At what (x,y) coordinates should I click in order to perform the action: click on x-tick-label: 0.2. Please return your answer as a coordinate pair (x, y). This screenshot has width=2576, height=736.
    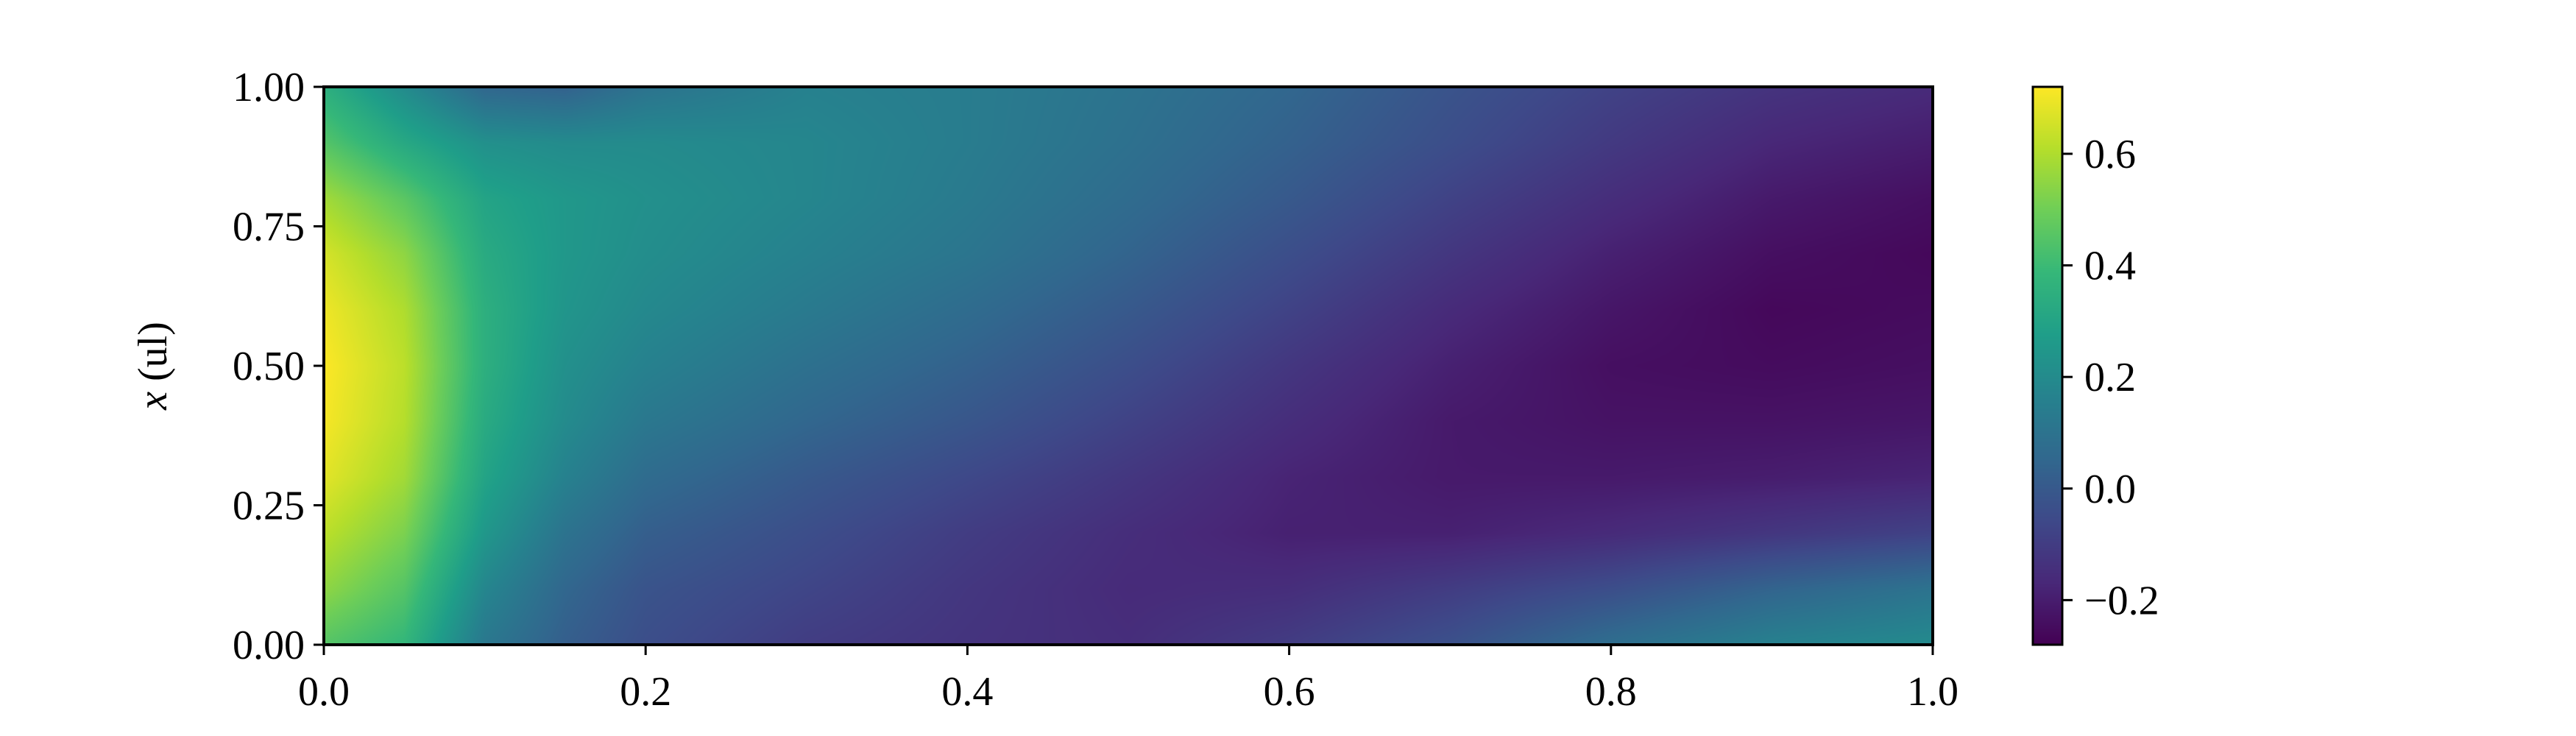
    Looking at the image, I should click on (645, 692).